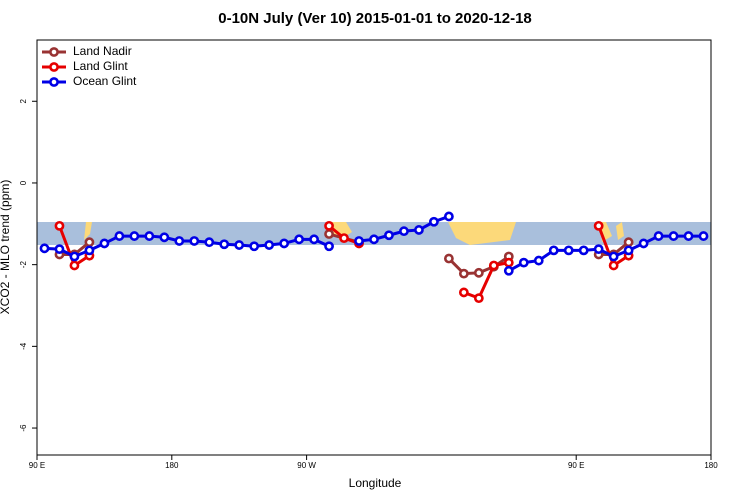 The width and height of the screenshot is (750, 500). What do you see at coordinates (100, 66) in the screenshot?
I see `legend-label: Land Glint` at bounding box center [100, 66].